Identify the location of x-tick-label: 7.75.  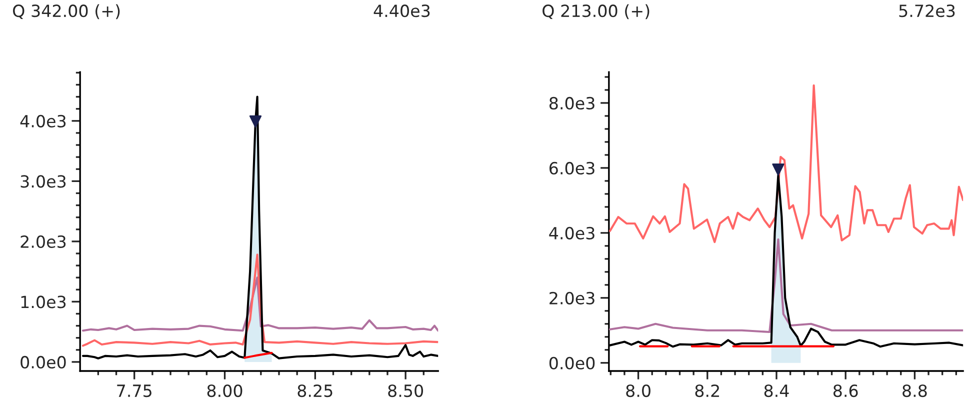
(134, 391).